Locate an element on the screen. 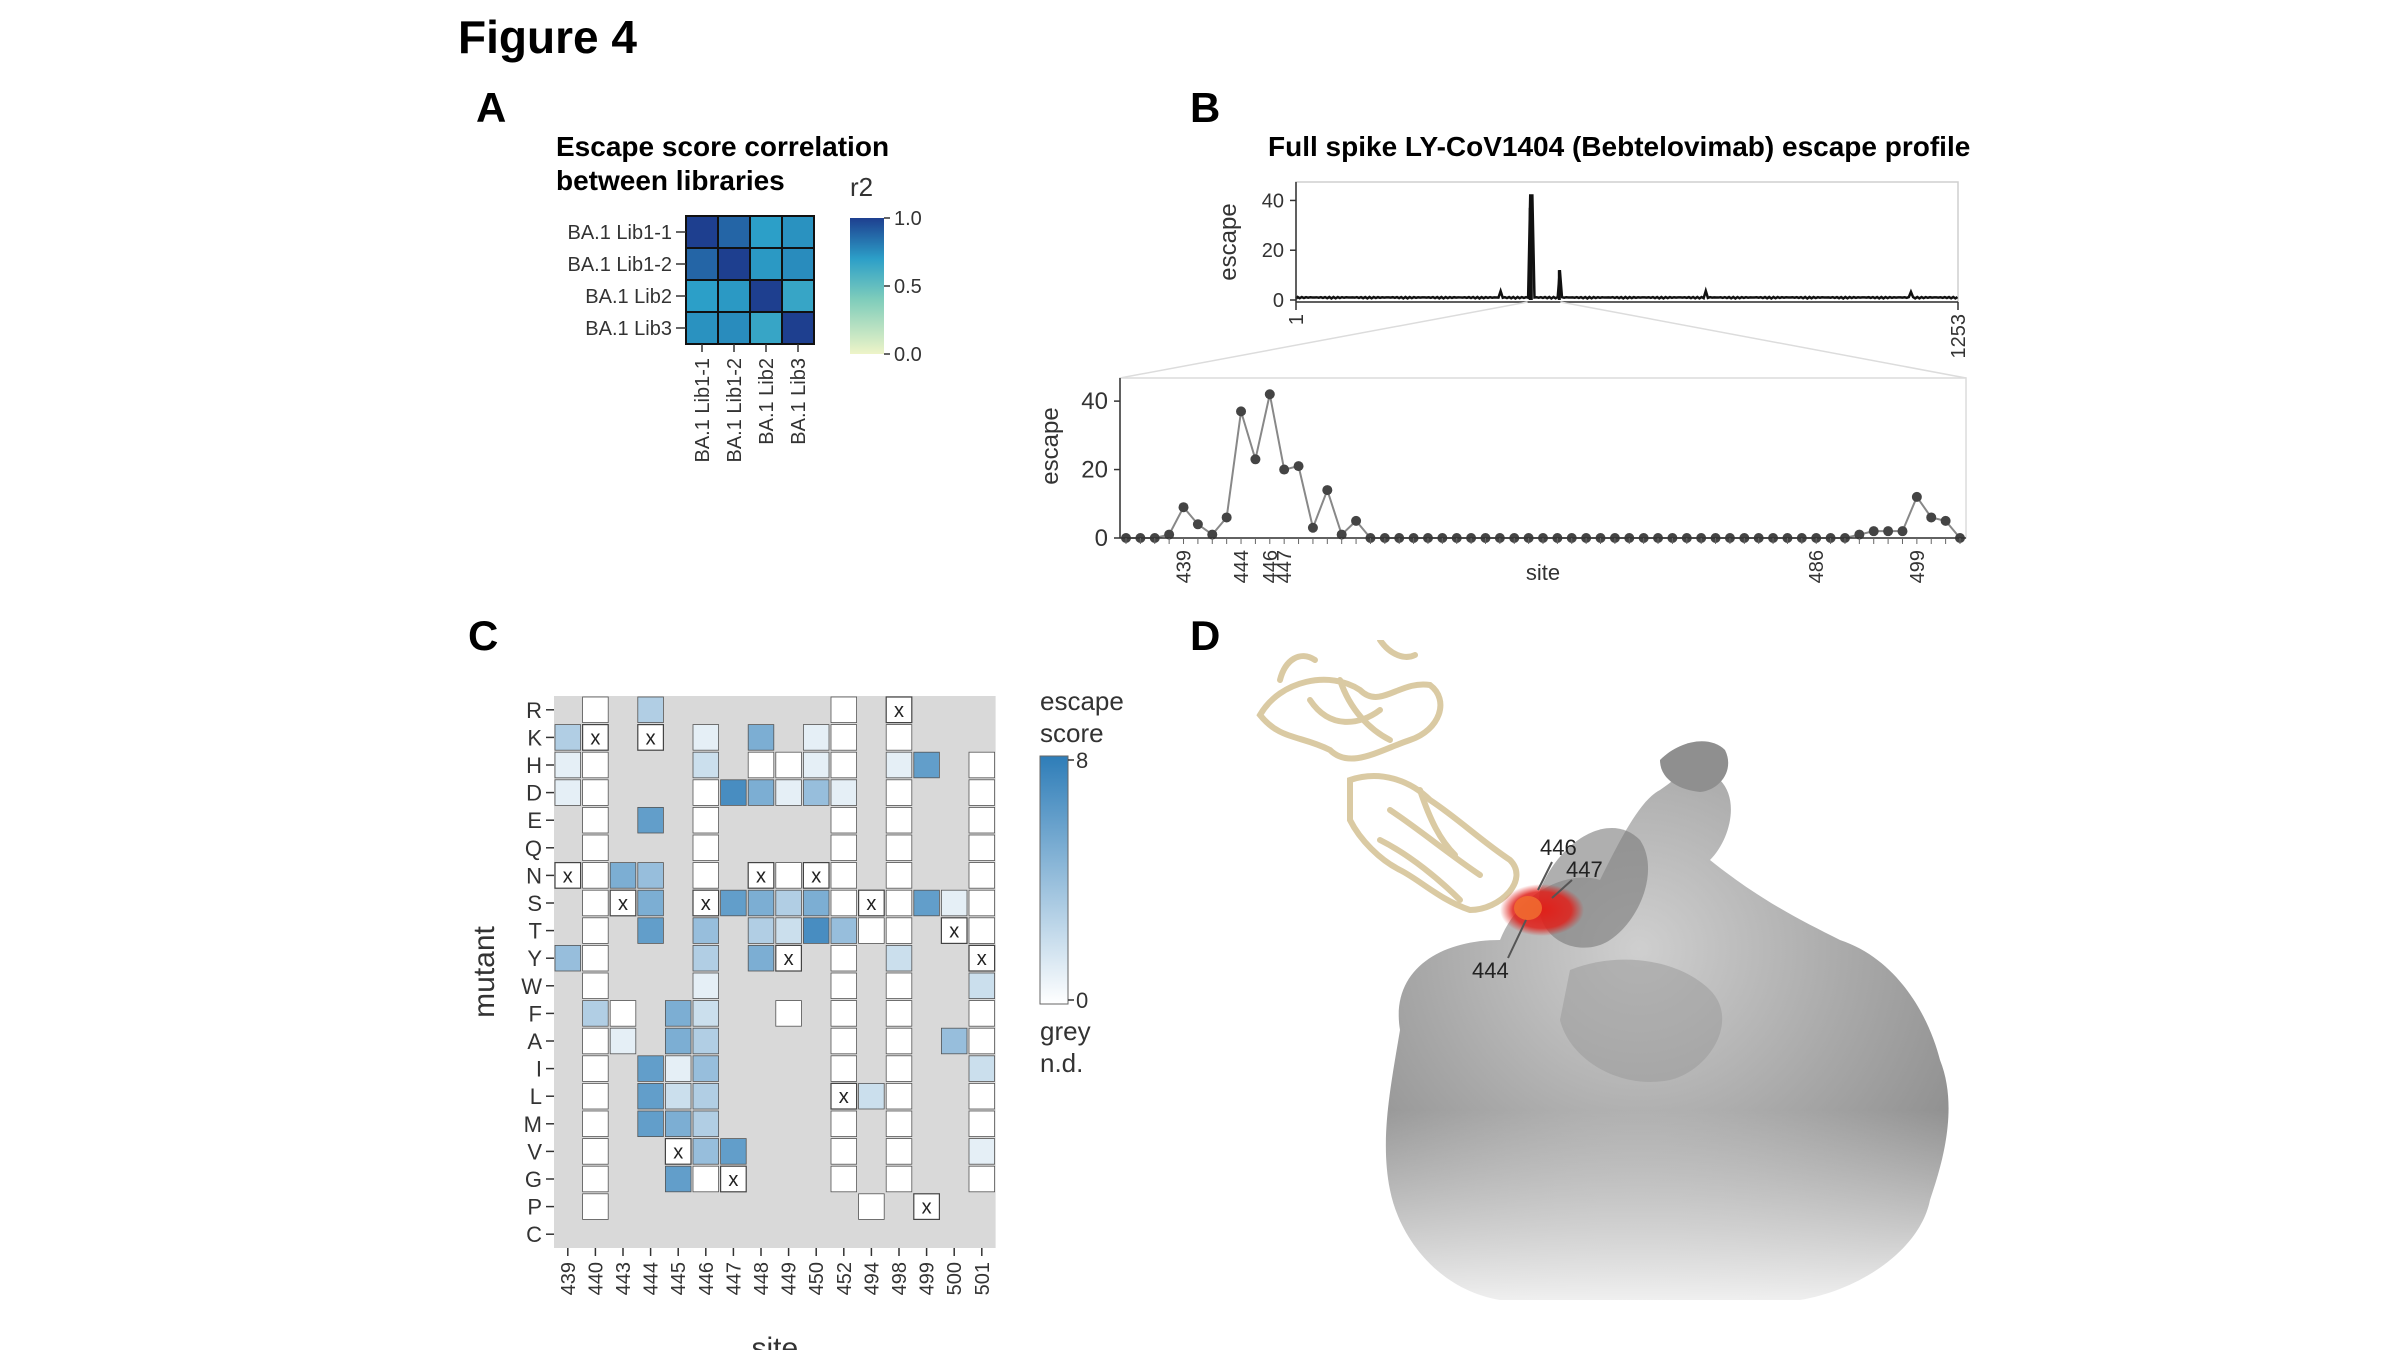 This screenshot has width=2400, height=1350. mutant-label: F is located at coordinates (535, 1013).